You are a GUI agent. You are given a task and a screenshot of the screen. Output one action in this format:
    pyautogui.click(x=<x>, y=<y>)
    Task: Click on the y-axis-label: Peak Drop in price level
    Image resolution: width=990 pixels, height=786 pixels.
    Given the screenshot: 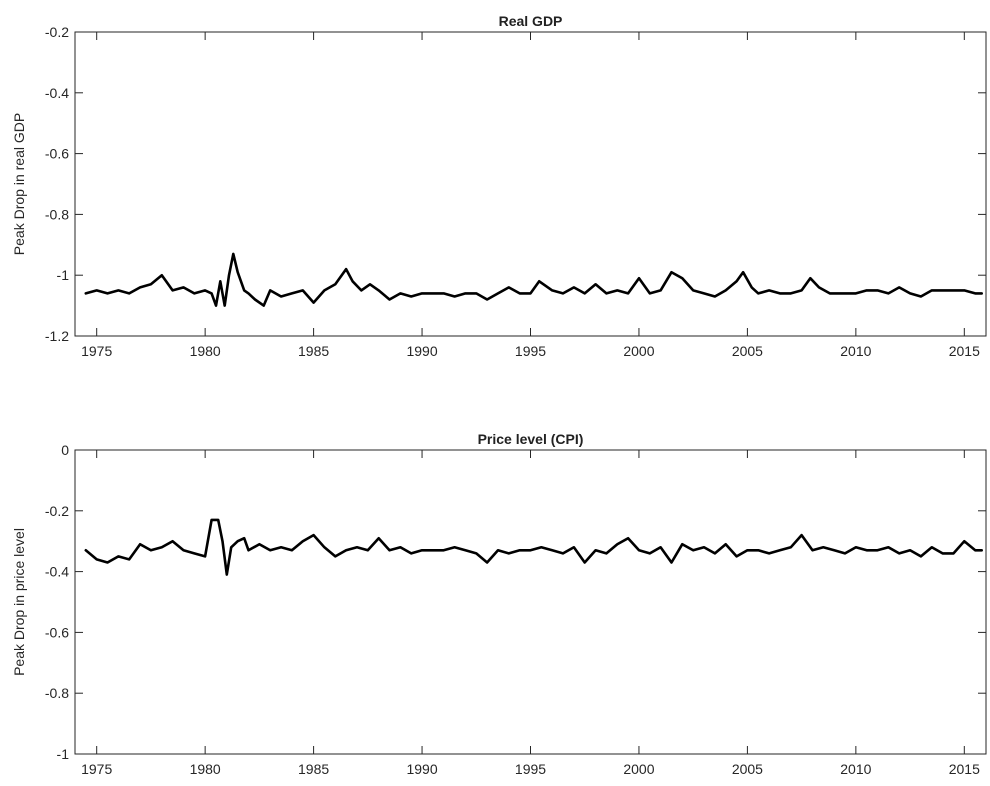 What is the action you would take?
    pyautogui.click(x=19, y=602)
    